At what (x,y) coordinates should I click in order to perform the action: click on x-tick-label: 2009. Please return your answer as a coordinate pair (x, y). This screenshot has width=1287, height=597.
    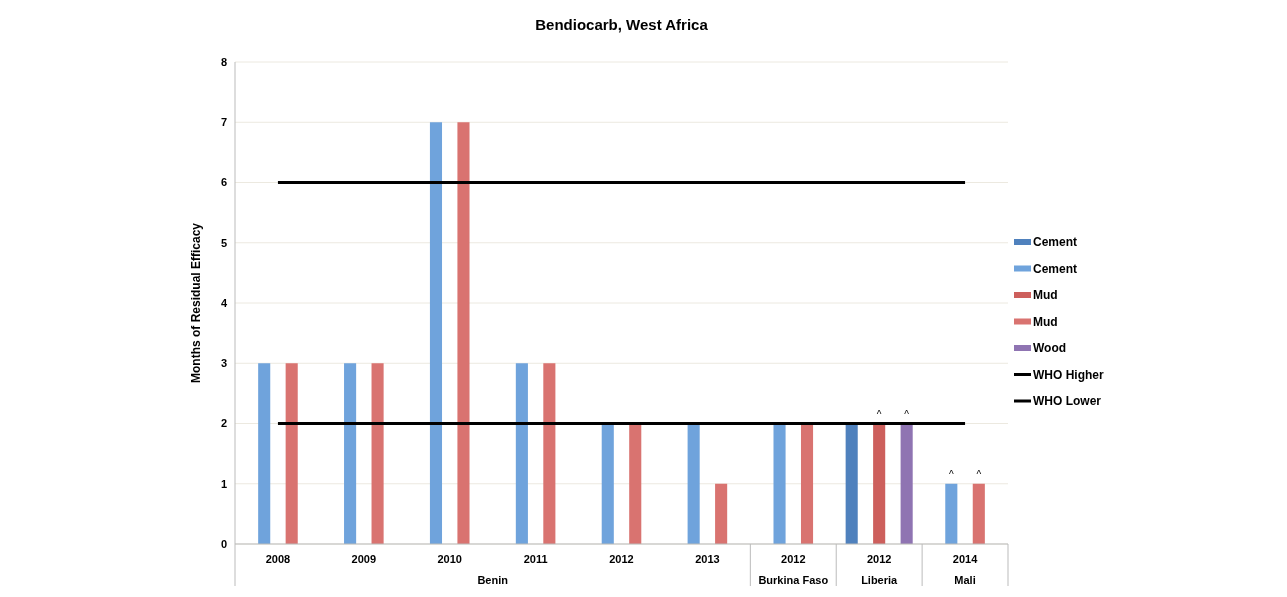
    Looking at the image, I should click on (364, 559).